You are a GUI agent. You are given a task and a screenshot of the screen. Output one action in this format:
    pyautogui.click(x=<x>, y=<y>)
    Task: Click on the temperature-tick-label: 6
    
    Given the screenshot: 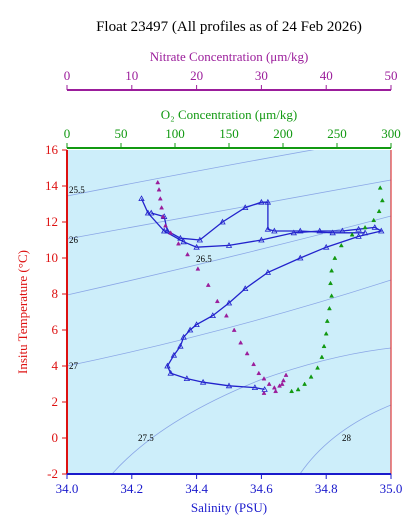 What is the action you would take?
    pyautogui.click(x=55, y=329)
    